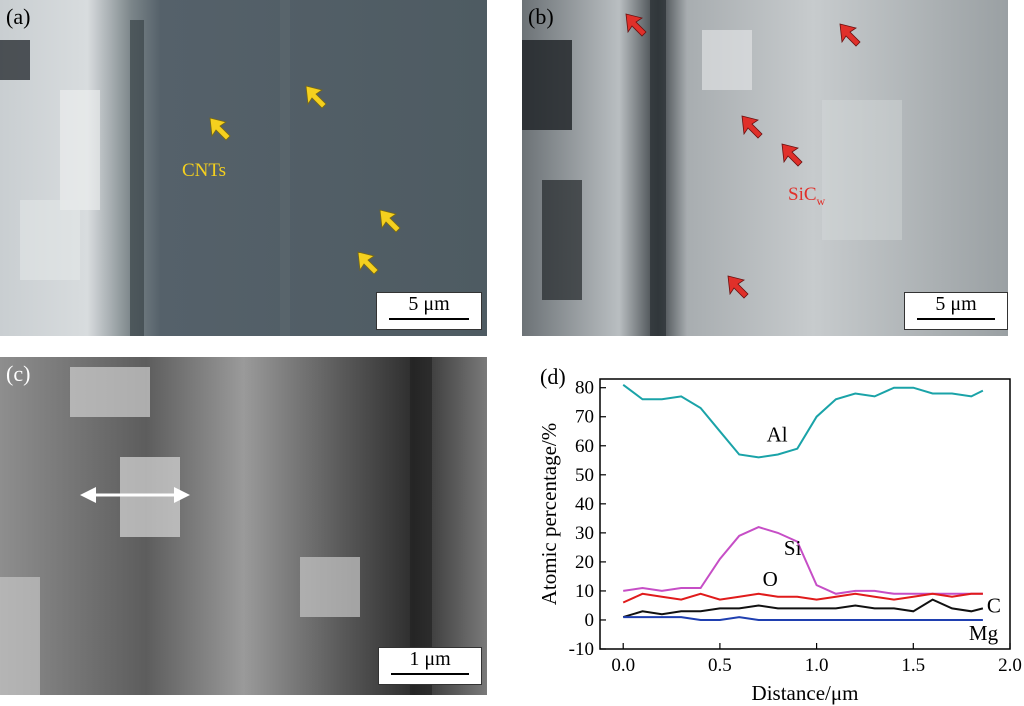 The height and width of the screenshot is (706, 1024). I want to click on x-ticks: 0.0 0.5 1.0 1.5 2.0, so click(816, 659).